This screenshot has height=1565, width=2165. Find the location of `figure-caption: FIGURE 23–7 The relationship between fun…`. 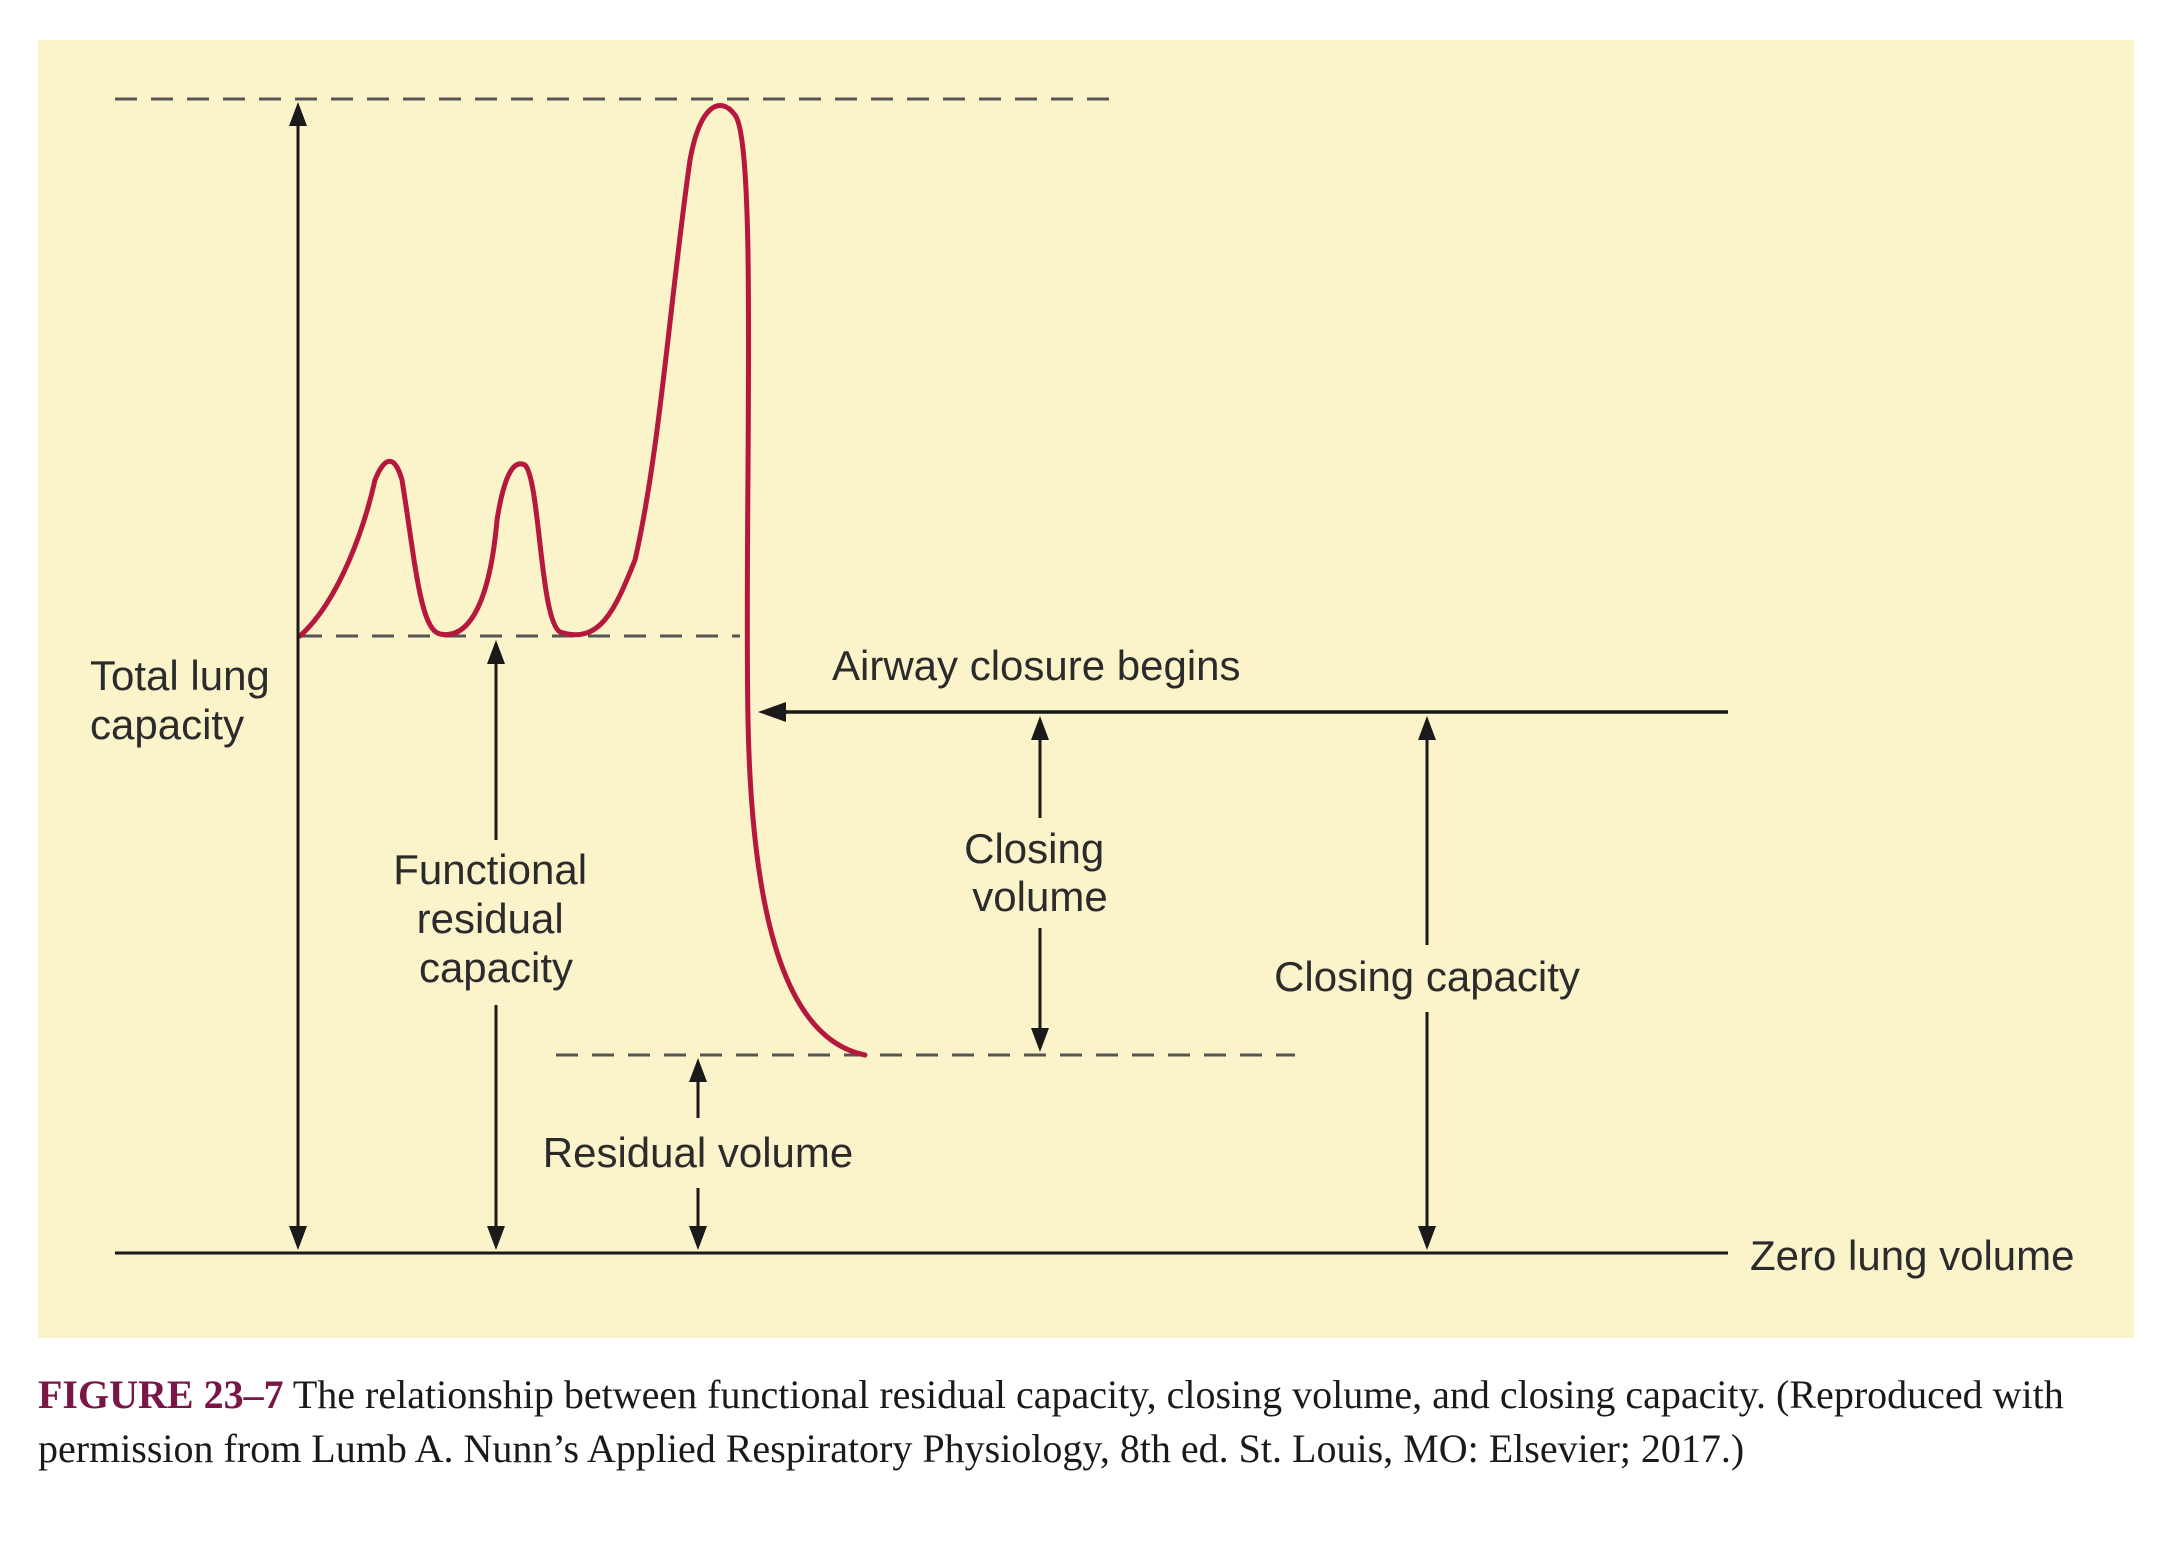

figure-caption: FIGURE 23–7 The relationship between fun… is located at coordinates (1086, 1422).